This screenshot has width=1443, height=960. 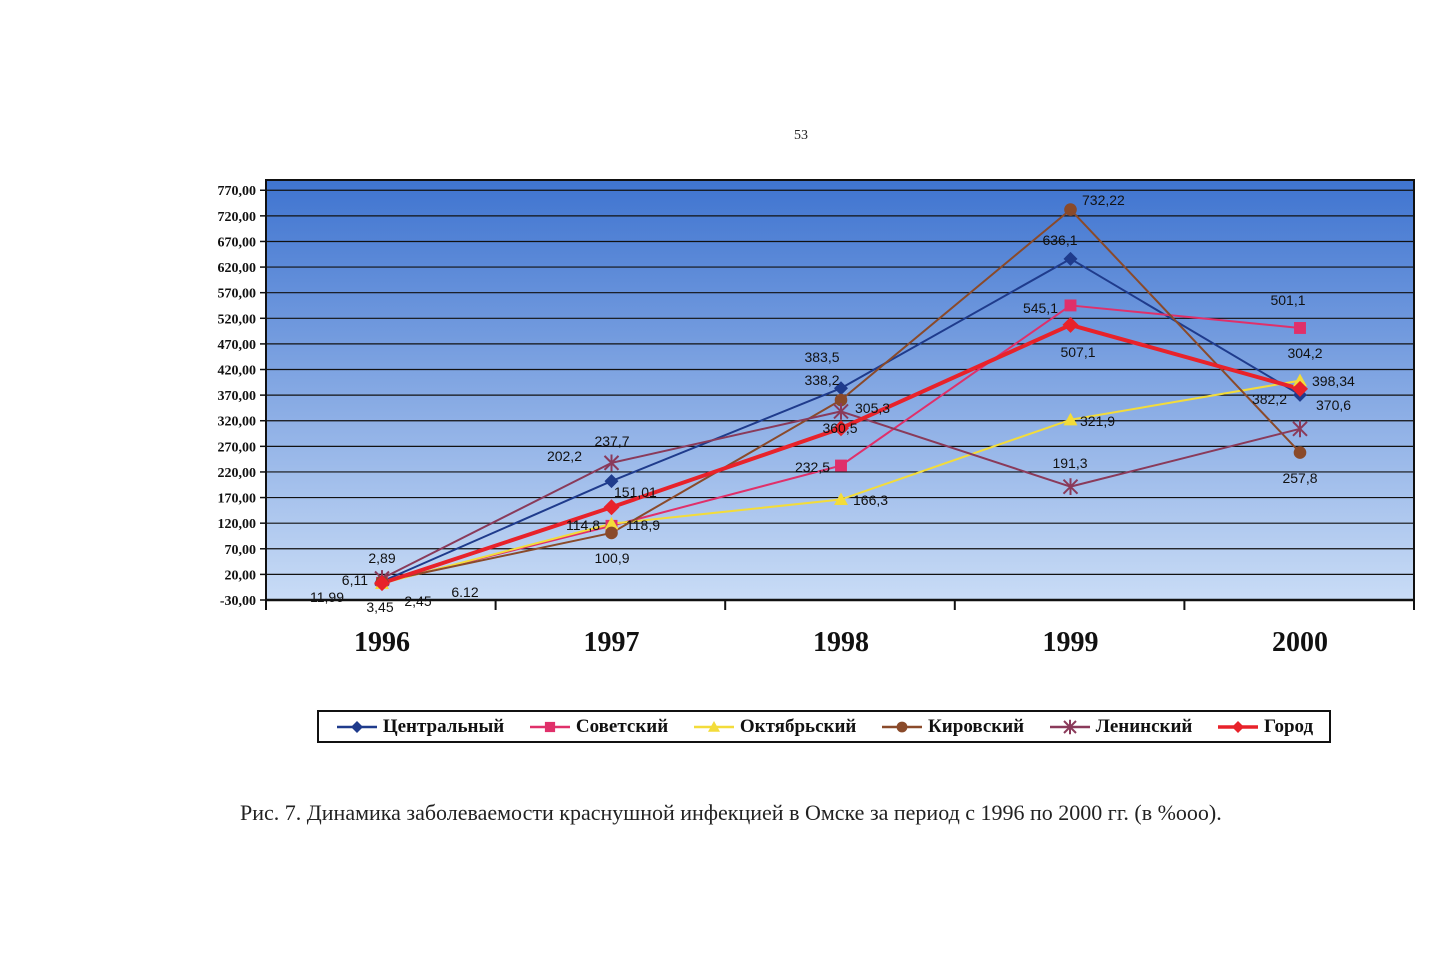 I want to click on legend-item-4: Ленинский, so click(x=1120, y=726).